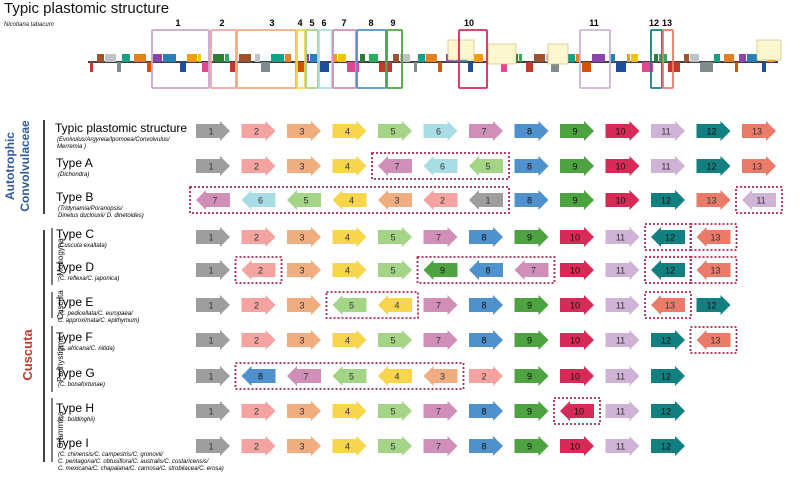  What do you see at coordinates (311, 23) in the screenshot?
I see `region-label-5: 5` at bounding box center [311, 23].